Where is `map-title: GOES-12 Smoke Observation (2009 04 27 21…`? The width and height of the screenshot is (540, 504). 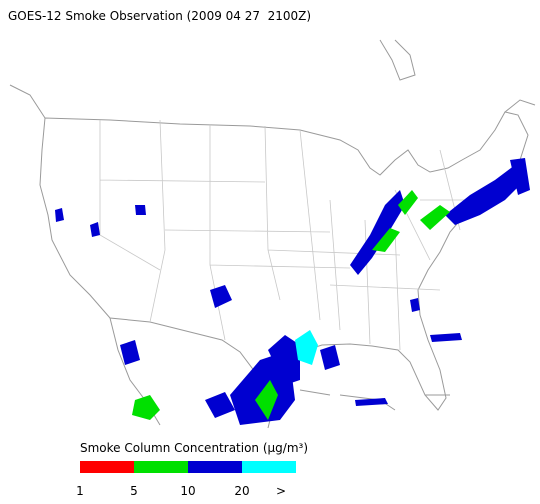 map-title: GOES-12 Smoke Observation (2009 04 27 21… is located at coordinates (159, 16).